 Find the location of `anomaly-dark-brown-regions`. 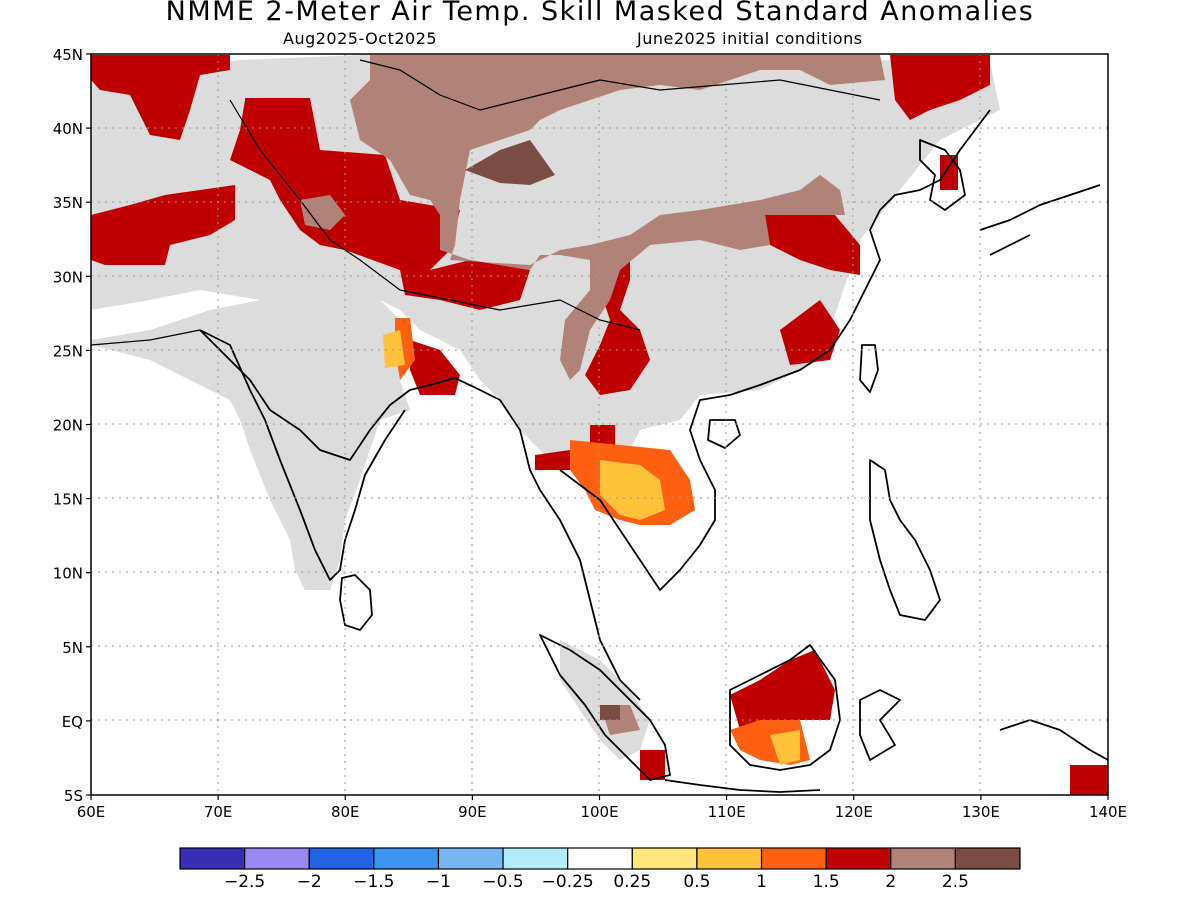

anomaly-dark-brown-regions is located at coordinates (542, 430).